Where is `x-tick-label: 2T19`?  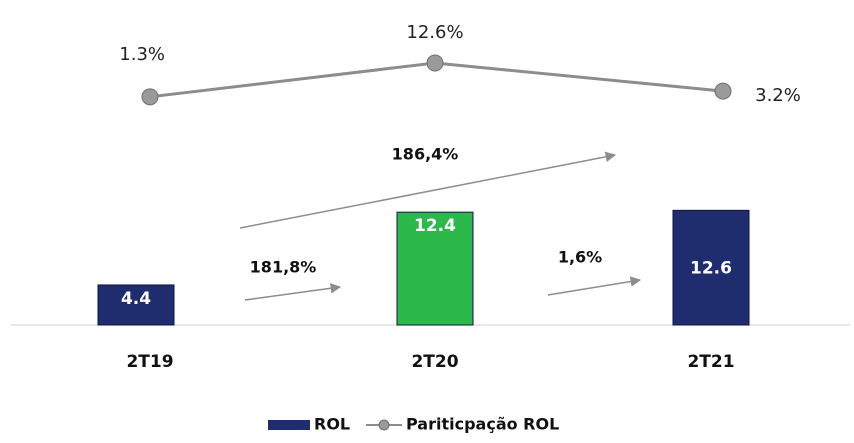 x-tick-label: 2T19 is located at coordinates (149, 362).